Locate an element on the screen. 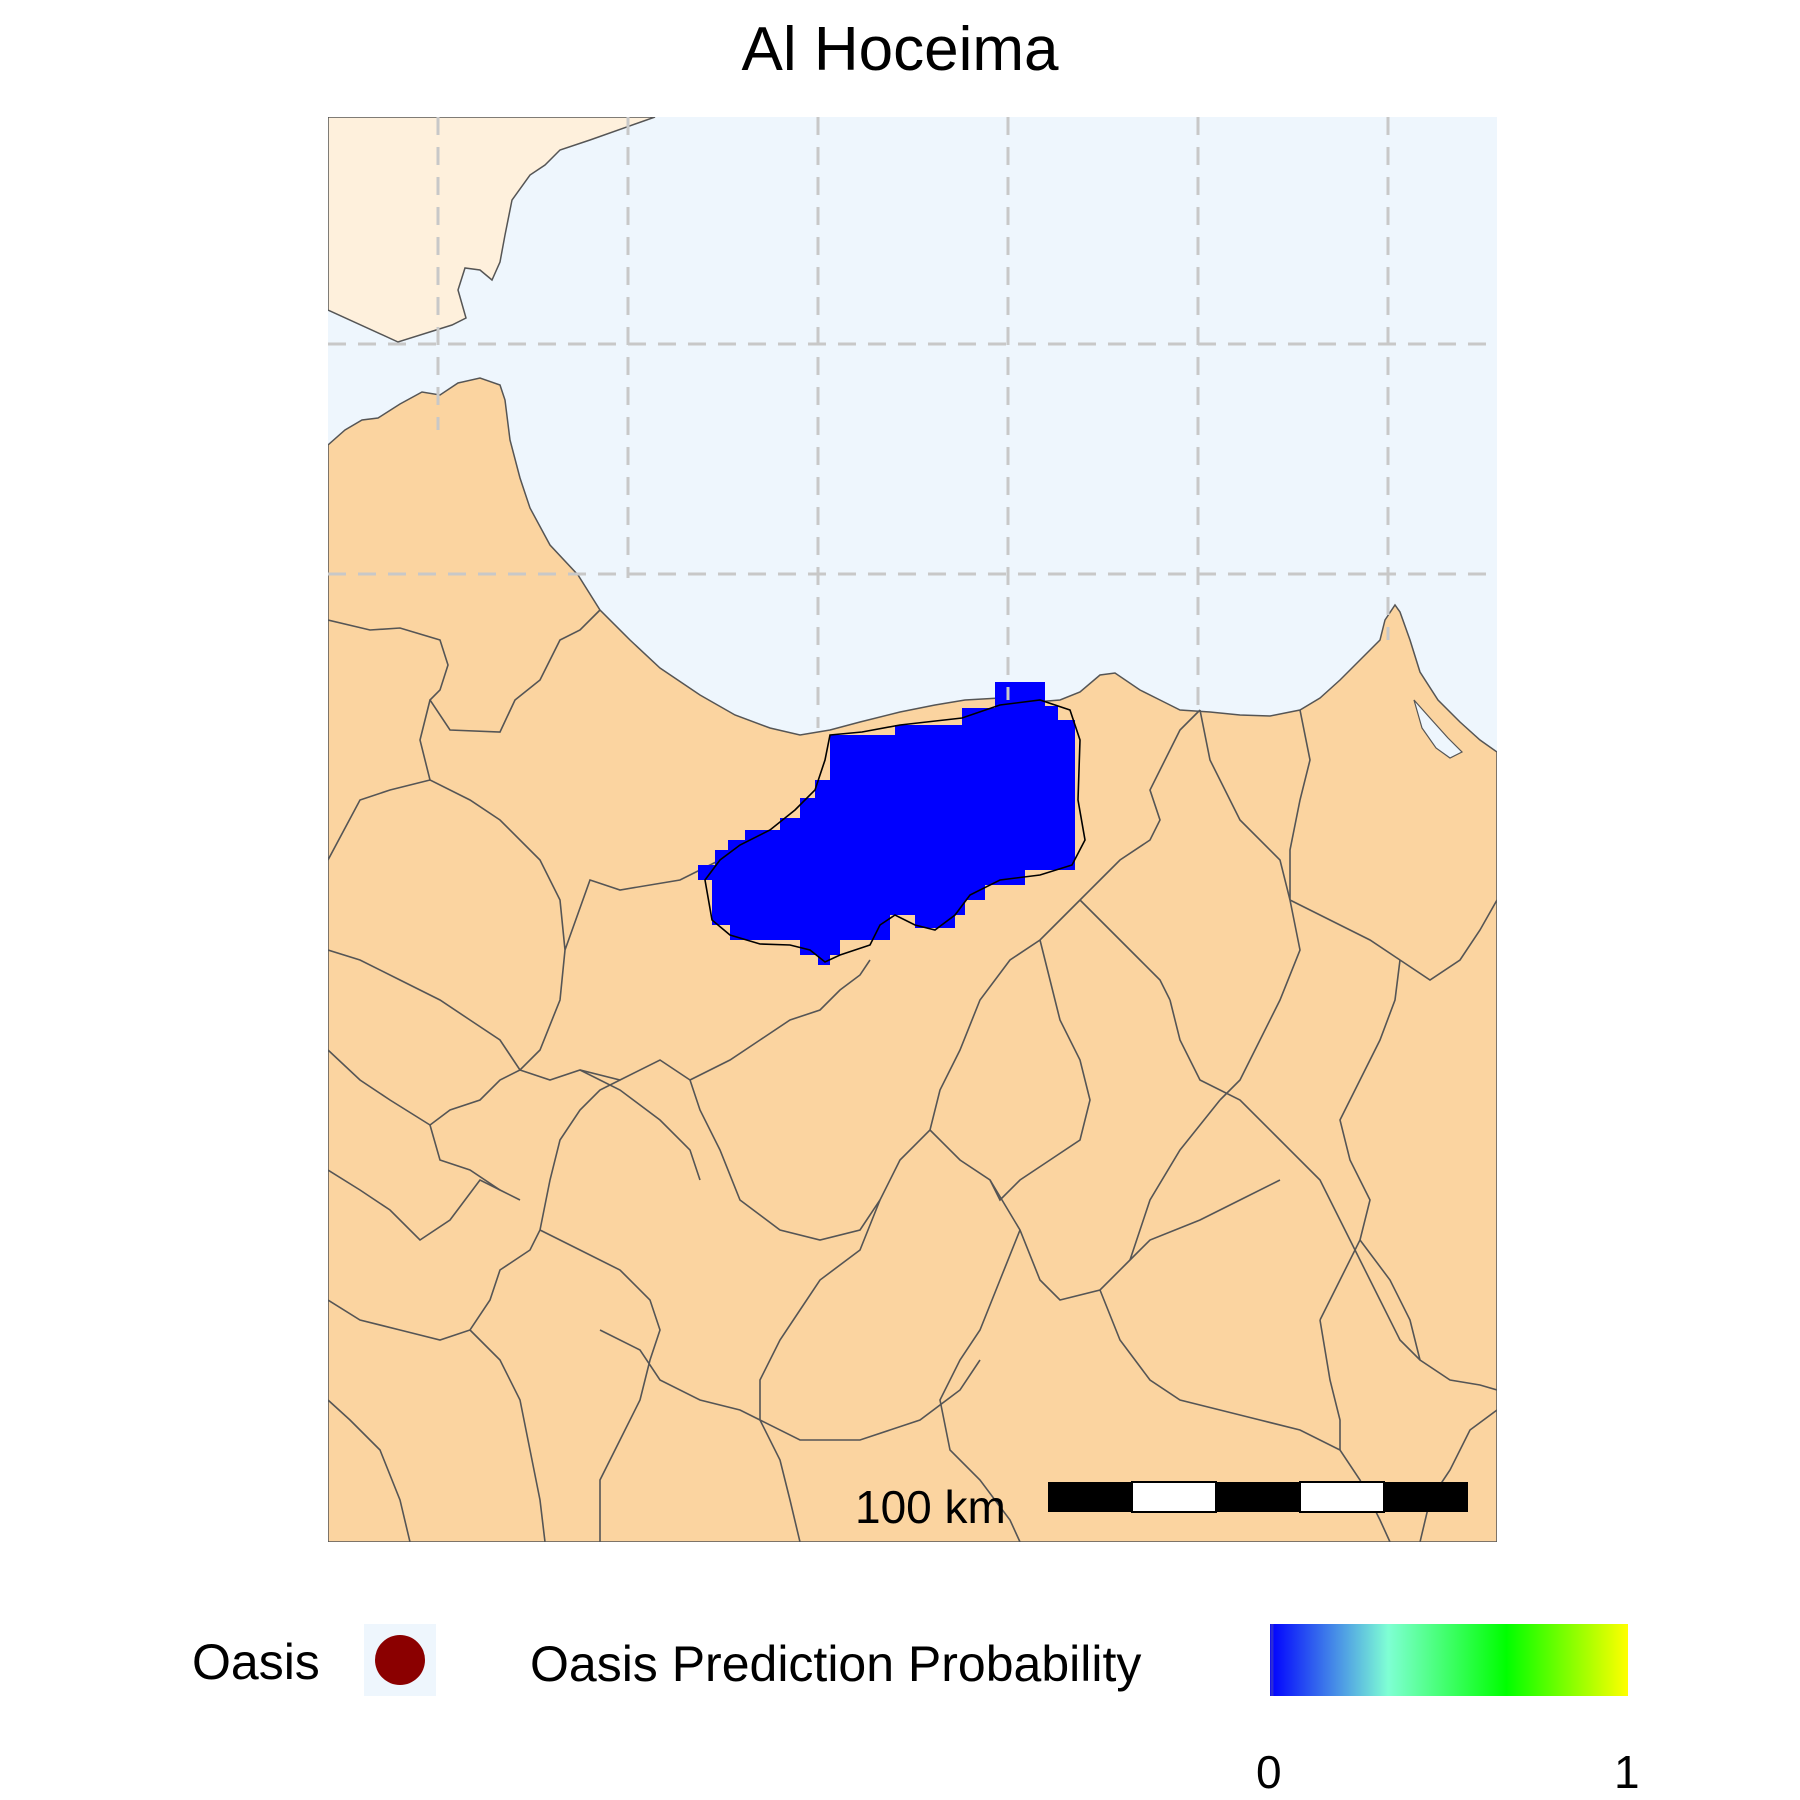  map-title: Al Hoceima is located at coordinates (900, 49).